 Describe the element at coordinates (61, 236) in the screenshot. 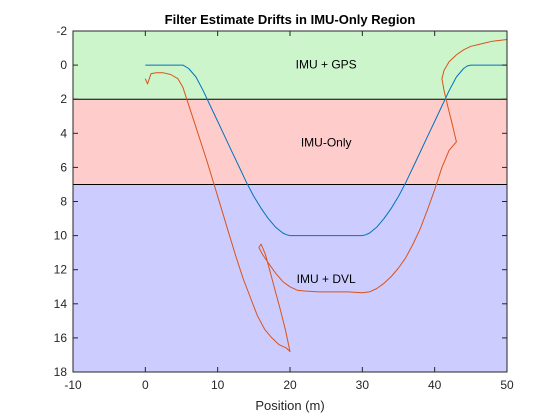

I see `y-tick-label: 10` at that location.